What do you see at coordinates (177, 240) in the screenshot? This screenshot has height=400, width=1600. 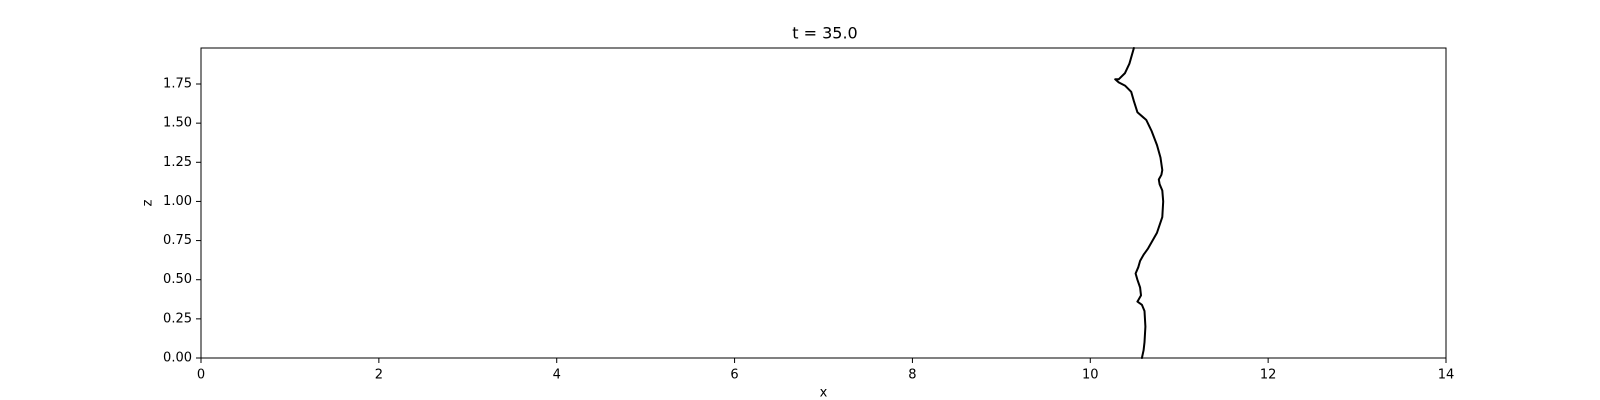 I see `y-tick-label: 0.75` at bounding box center [177, 240].